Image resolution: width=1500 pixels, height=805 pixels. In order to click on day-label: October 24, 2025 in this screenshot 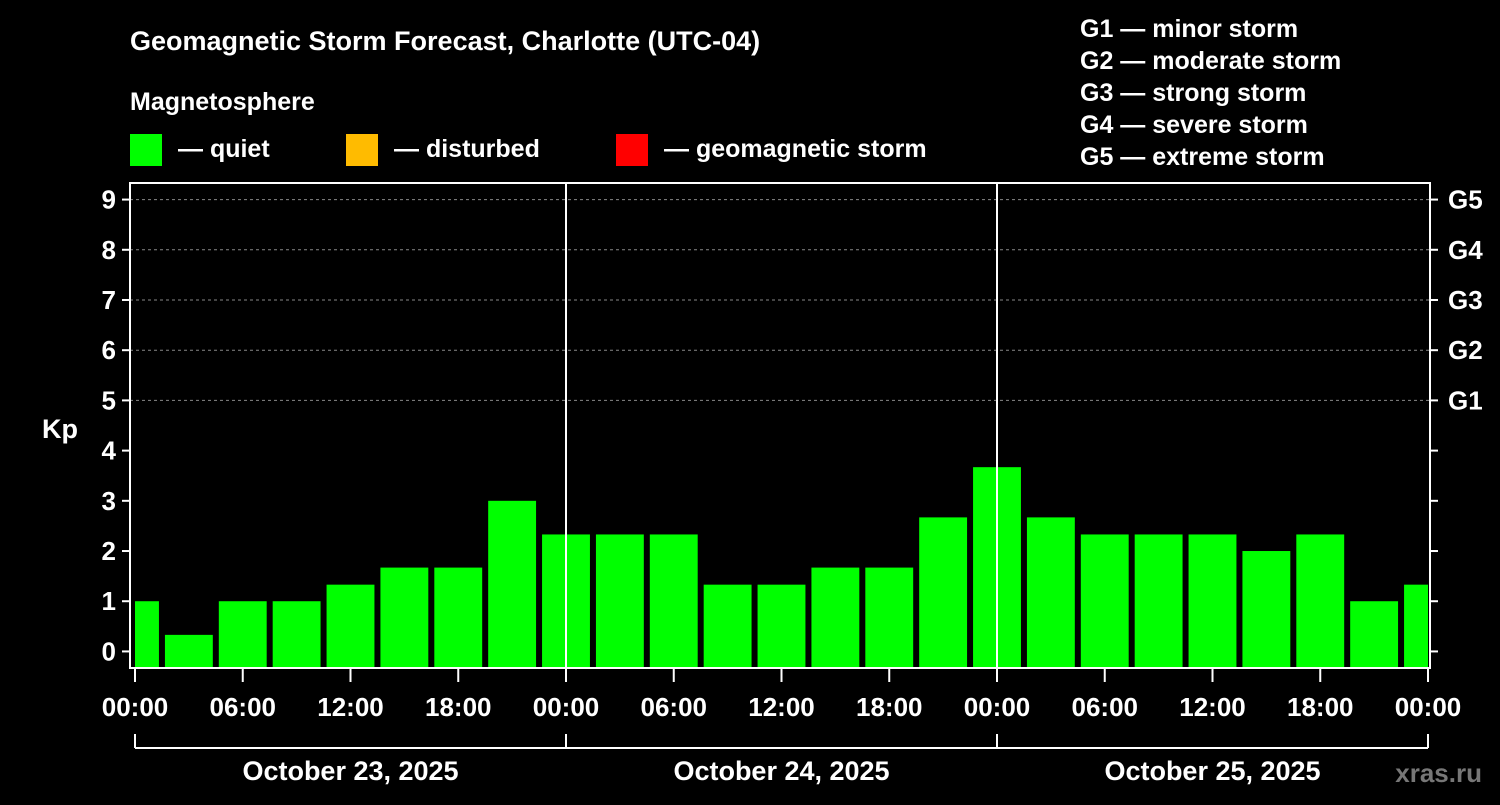, I will do `click(781, 771)`.